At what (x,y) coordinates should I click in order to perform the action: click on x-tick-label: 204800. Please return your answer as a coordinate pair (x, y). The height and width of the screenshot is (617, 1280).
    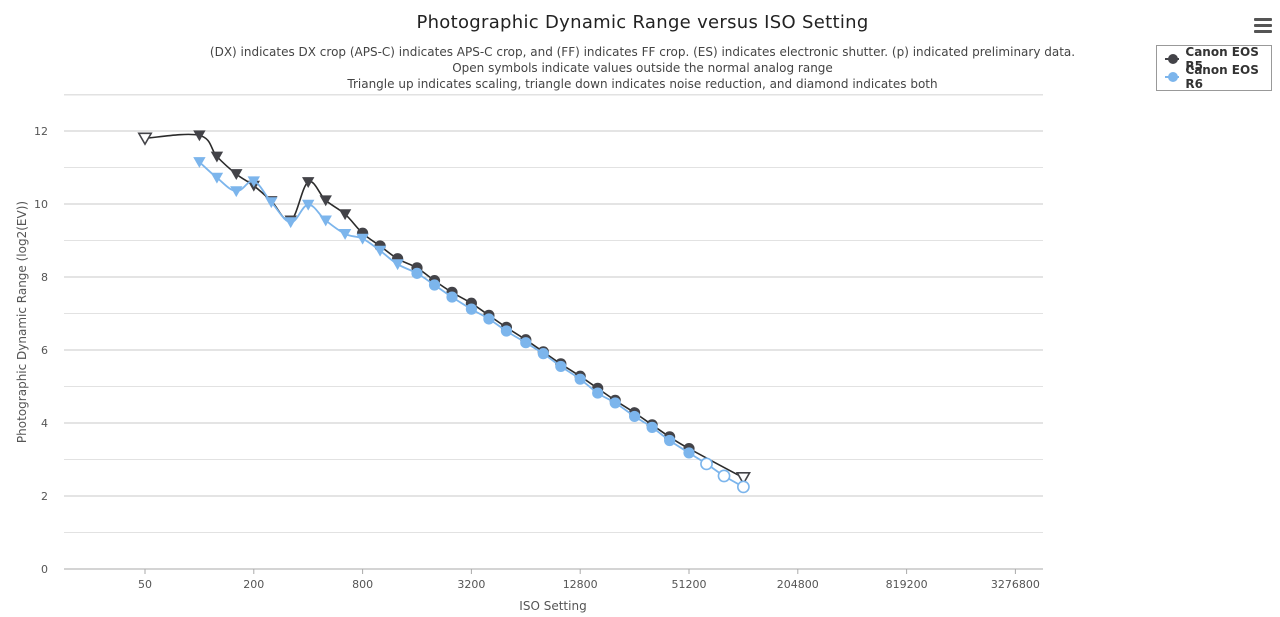
    Looking at the image, I should click on (798, 584).